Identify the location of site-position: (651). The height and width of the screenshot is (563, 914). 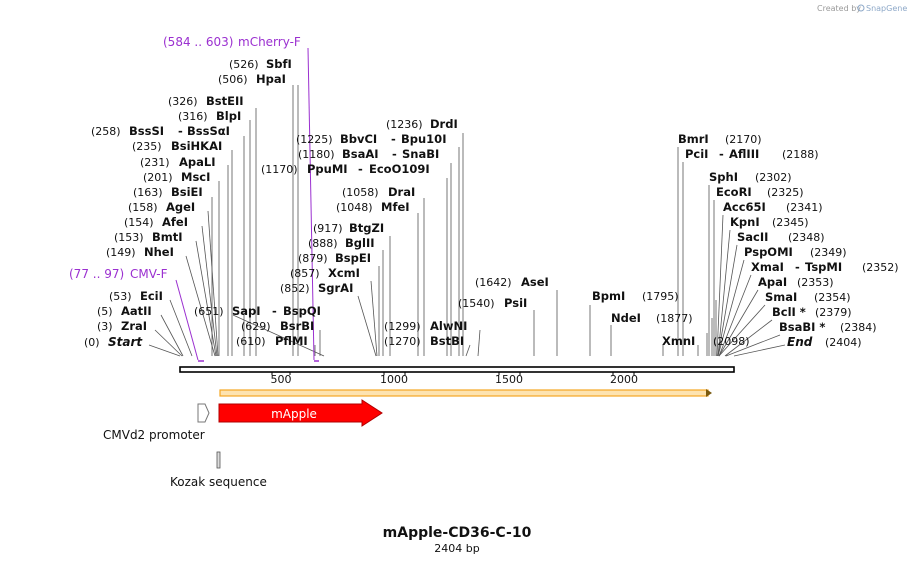
(209, 311).